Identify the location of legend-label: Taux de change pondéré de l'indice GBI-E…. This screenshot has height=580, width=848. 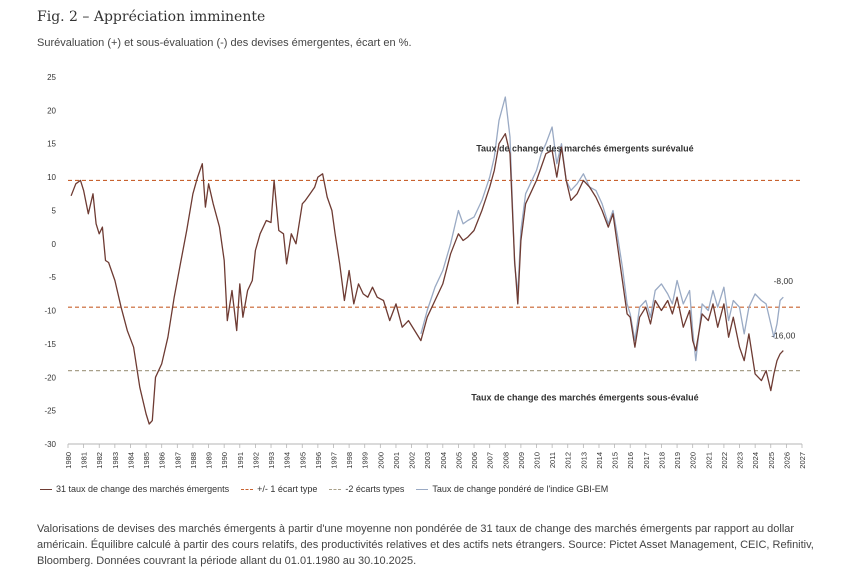
(520, 489).